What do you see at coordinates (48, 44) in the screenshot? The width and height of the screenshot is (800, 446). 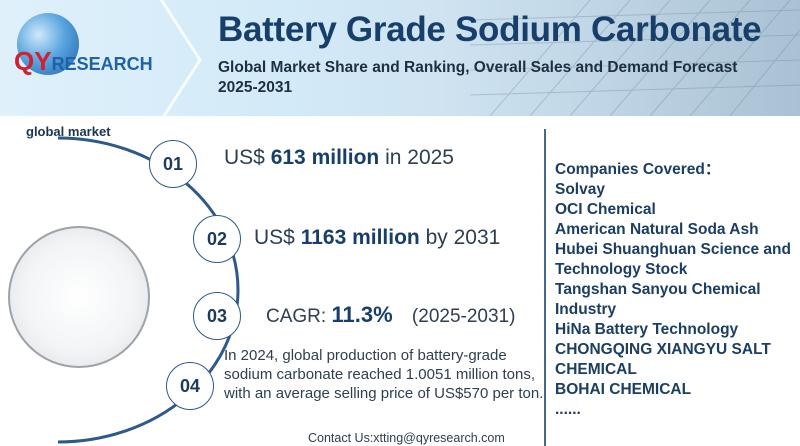 I see `globe-icon` at bounding box center [48, 44].